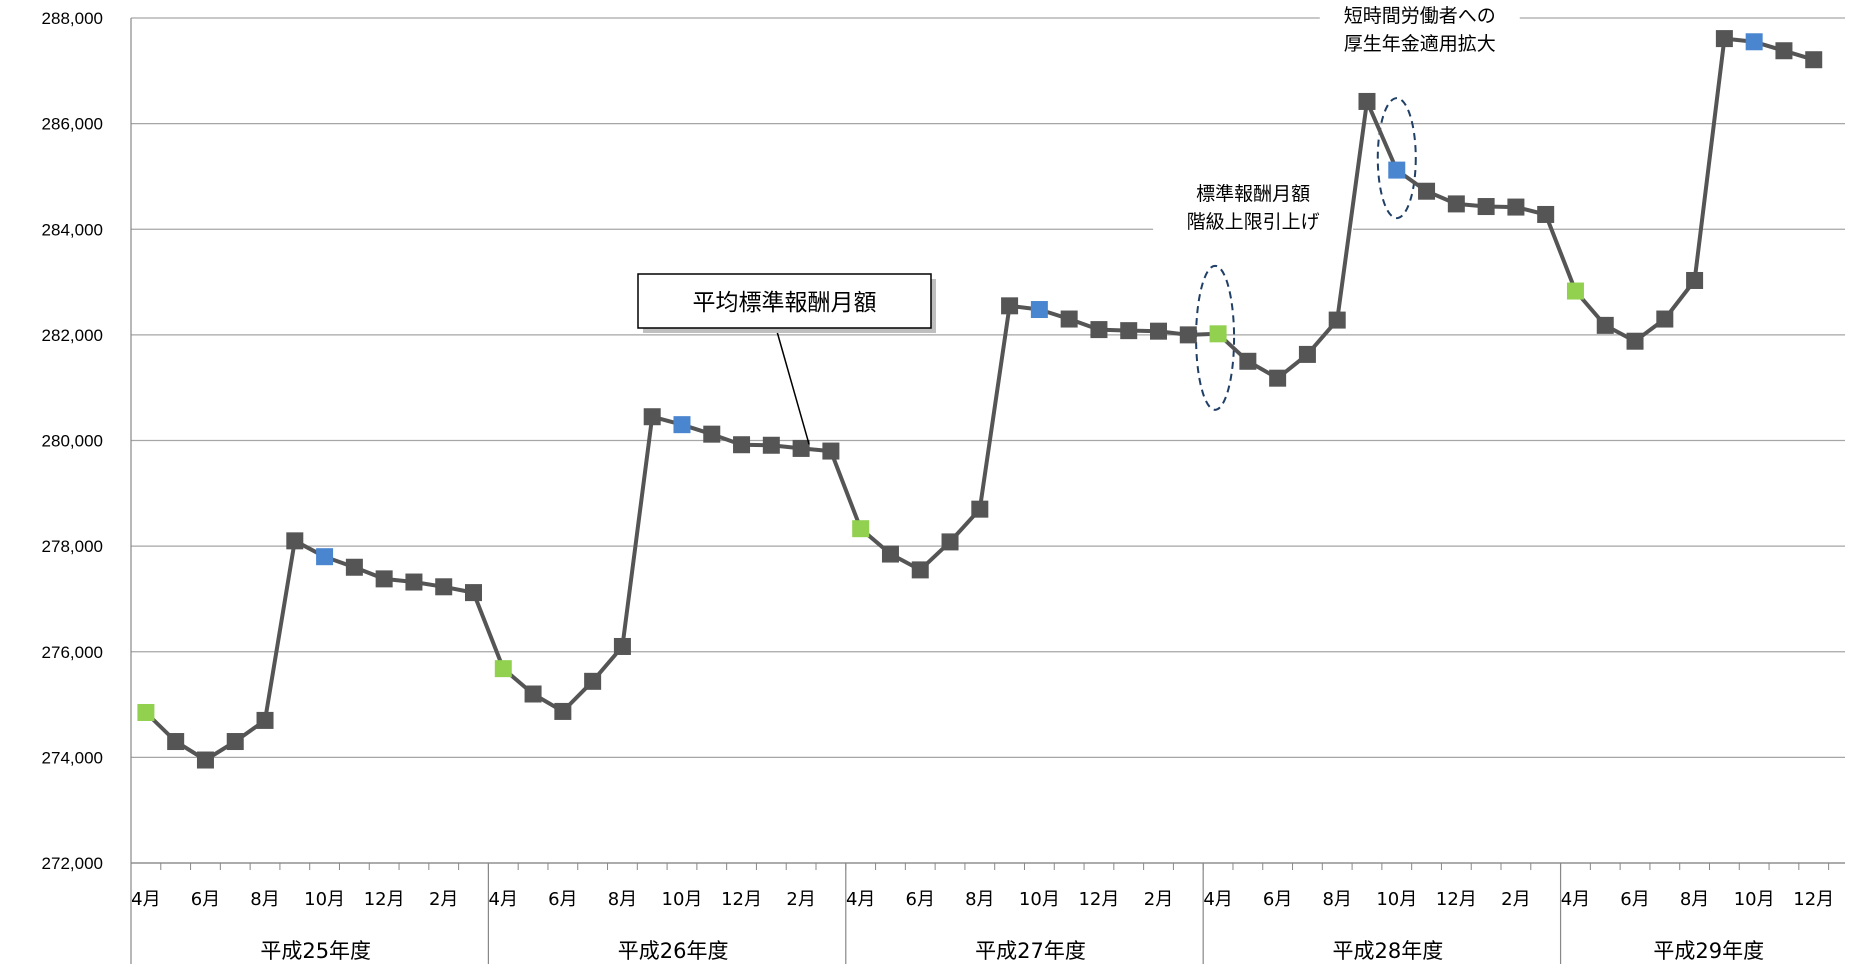 The width and height of the screenshot is (1854, 964). Describe the element at coordinates (784, 301) in the screenshot. I see `callout-box` at that location.